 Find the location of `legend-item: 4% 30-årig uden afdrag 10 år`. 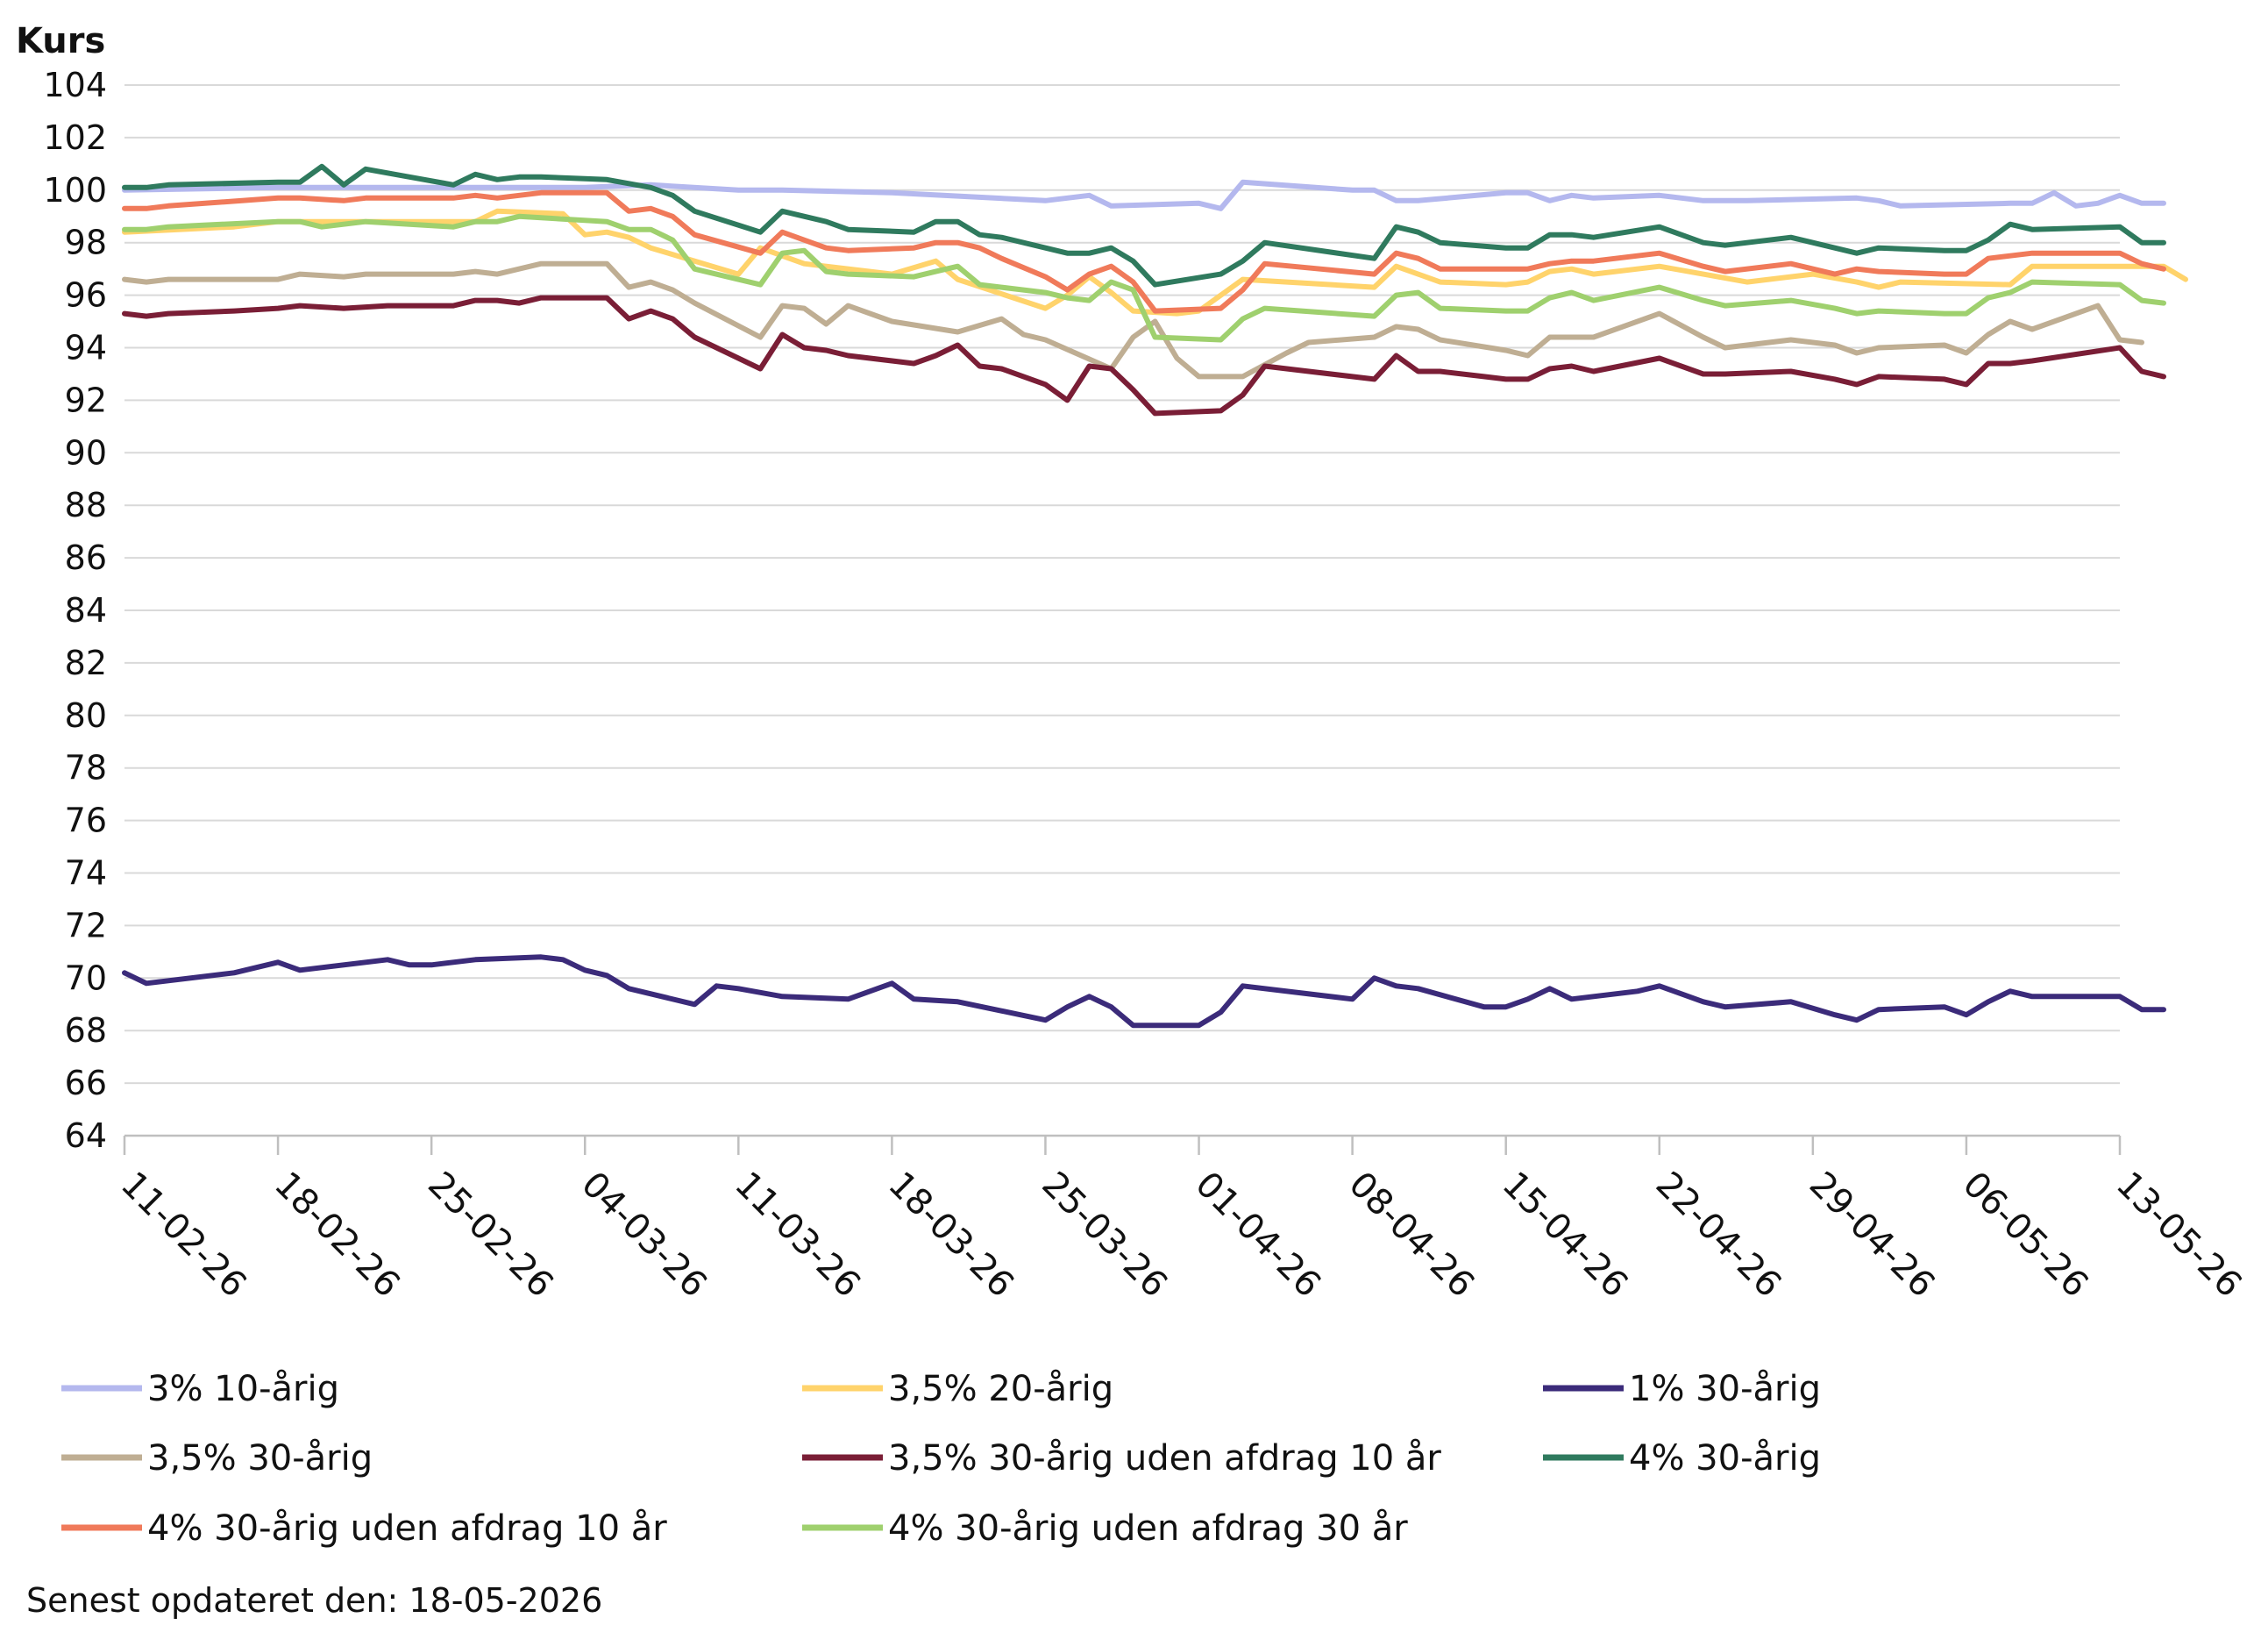

legend-item: 4% 30-årig uden afdrag 10 år is located at coordinates (364, 1528).